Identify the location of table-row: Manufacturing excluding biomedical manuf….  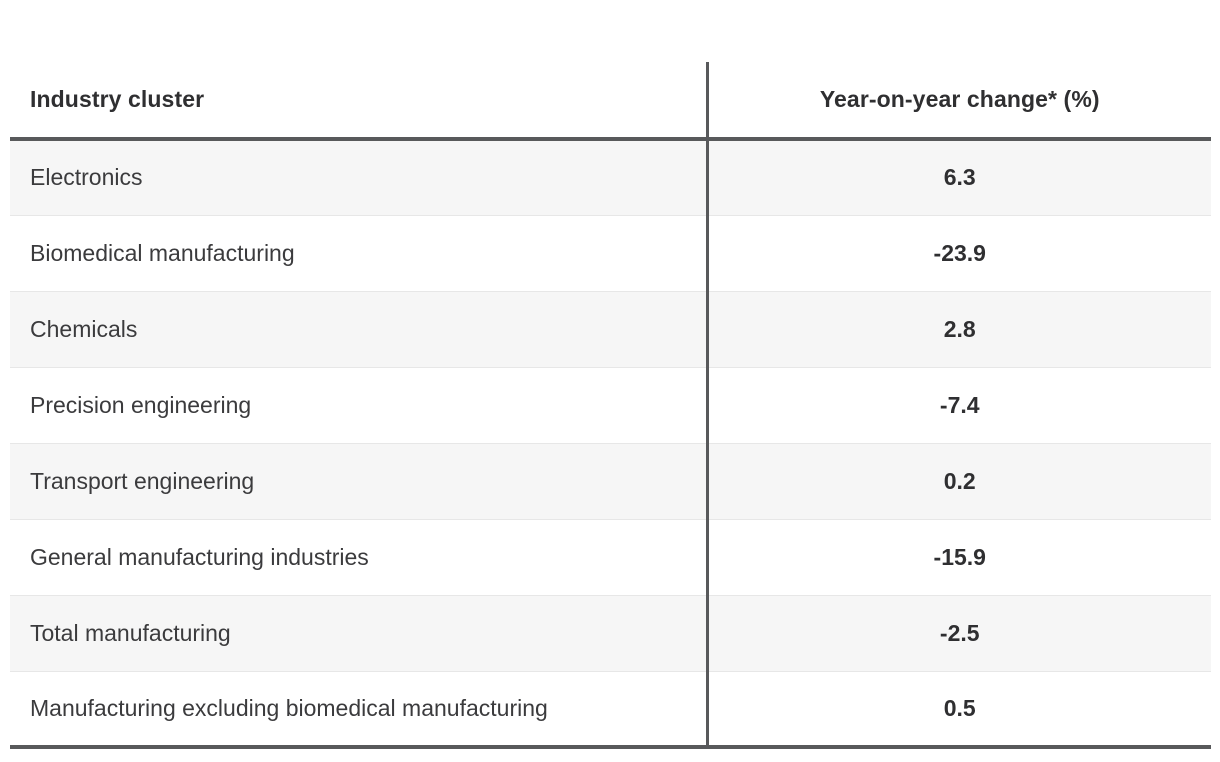
(610, 709).